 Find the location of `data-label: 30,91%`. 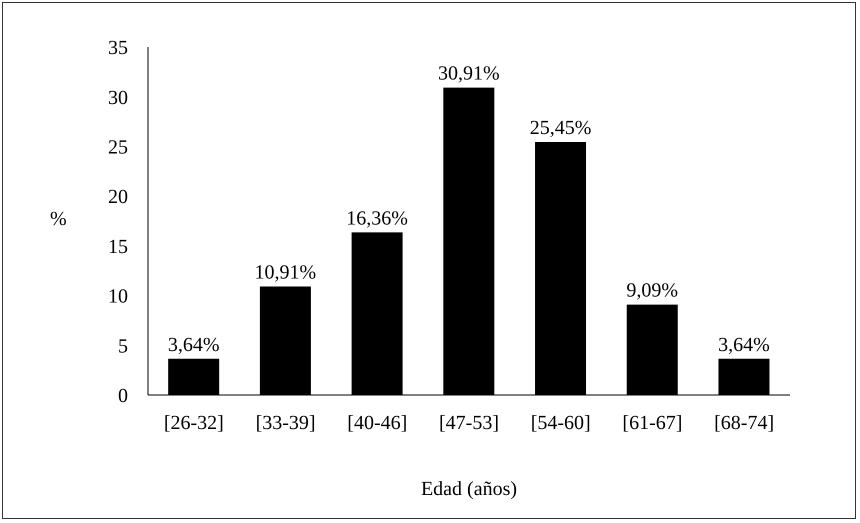

data-label: 30,91% is located at coordinates (469, 73).